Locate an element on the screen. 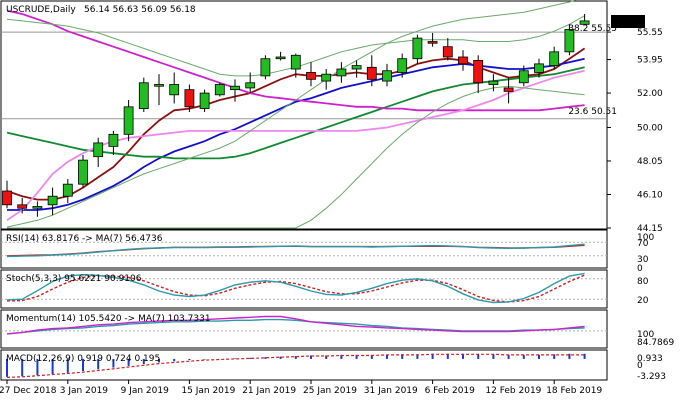 This screenshot has height=400, width=700. fib-label-38: 38.2 55.55 is located at coordinates (592, 29).